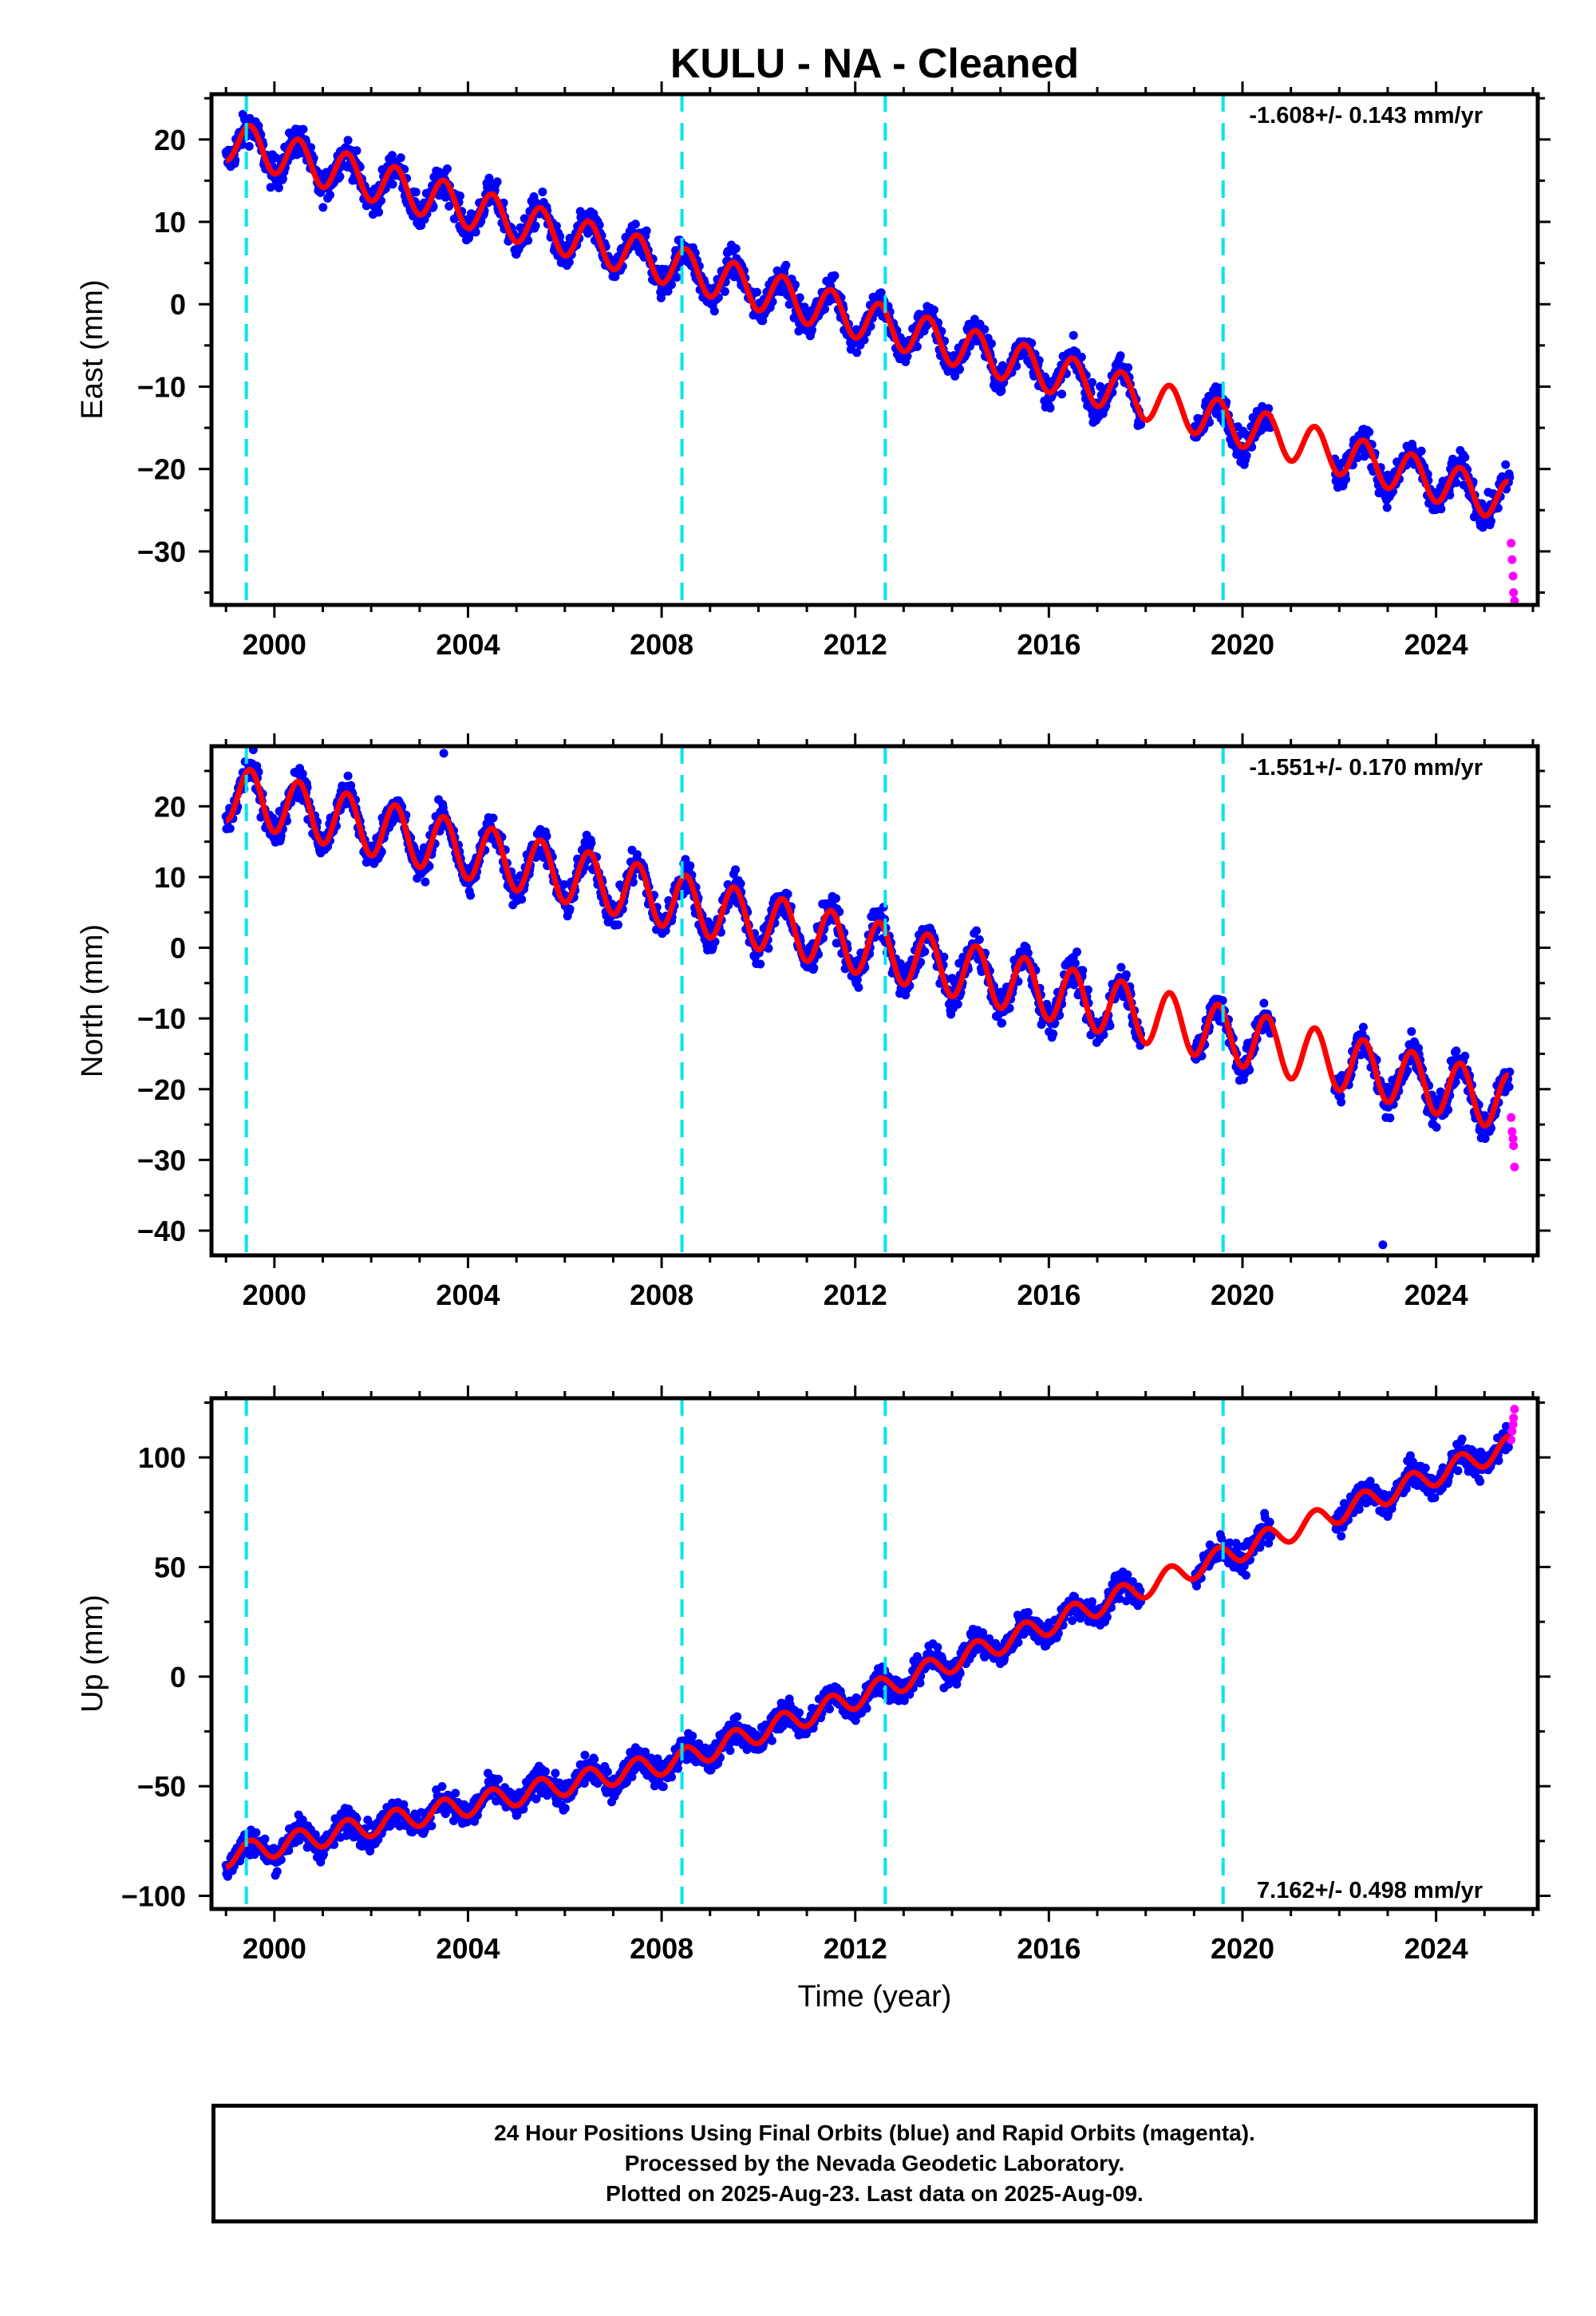 The width and height of the screenshot is (1596, 2316). I want to click on y-tick-label: 10, so click(170, 223).